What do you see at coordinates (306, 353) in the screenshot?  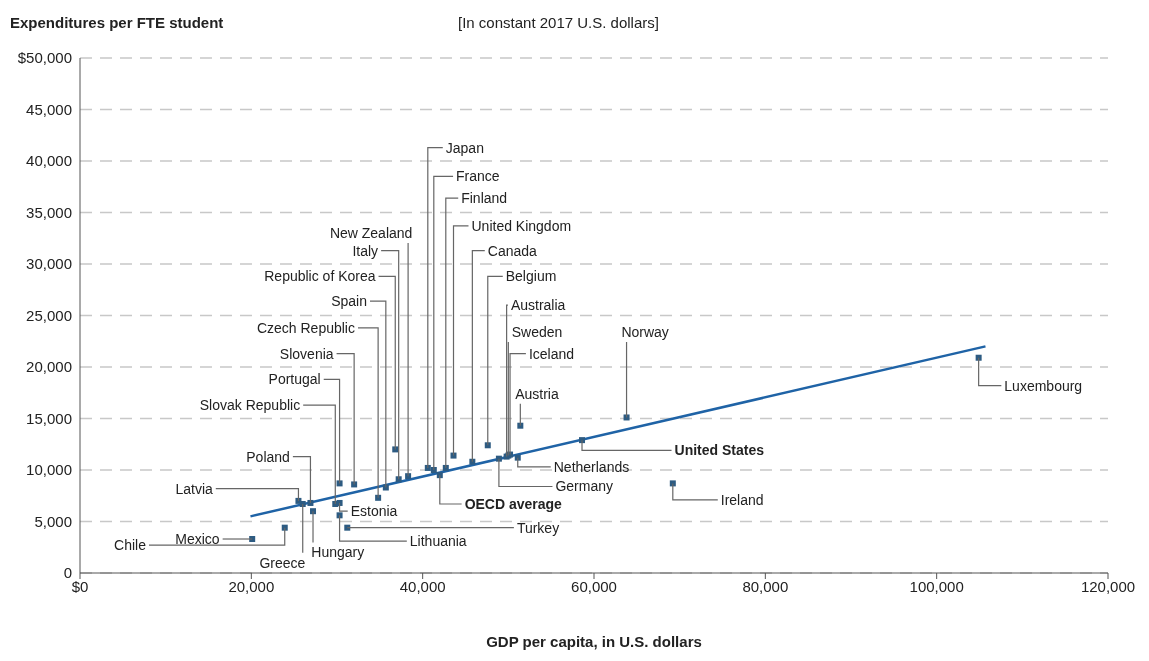 I see `annotation: Slovenia` at bounding box center [306, 353].